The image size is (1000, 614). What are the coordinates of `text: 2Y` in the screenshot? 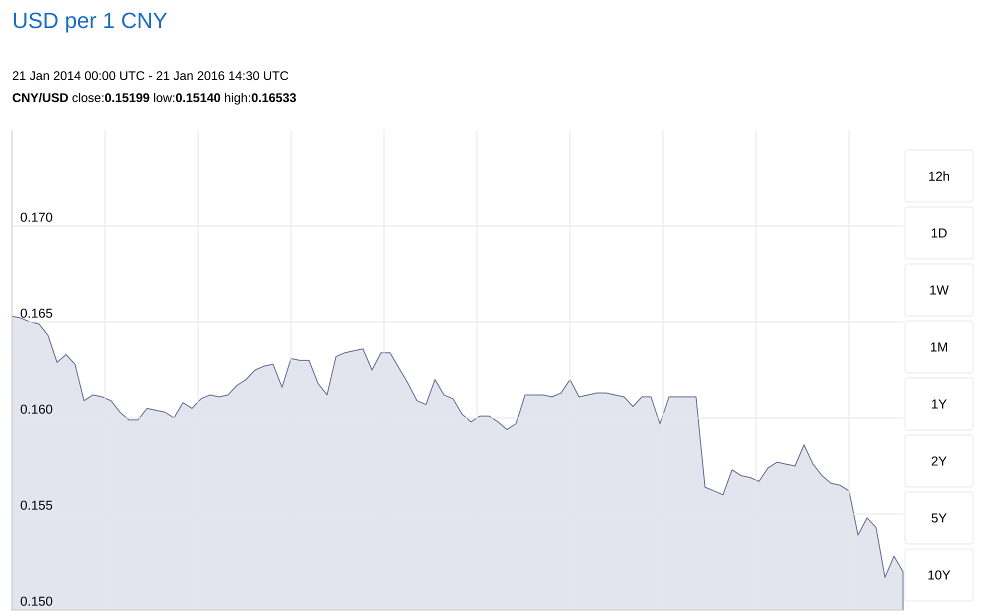 It's located at (939, 461).